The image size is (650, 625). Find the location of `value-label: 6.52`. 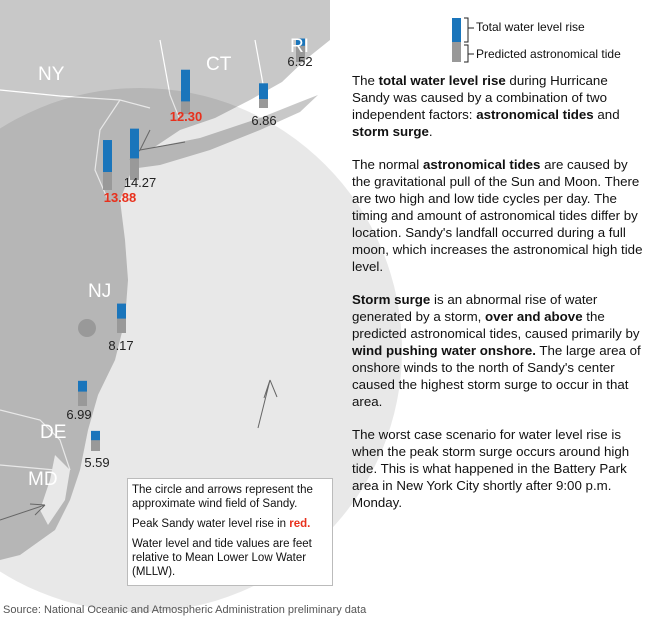

value-label: 6.52 is located at coordinates (299, 61).